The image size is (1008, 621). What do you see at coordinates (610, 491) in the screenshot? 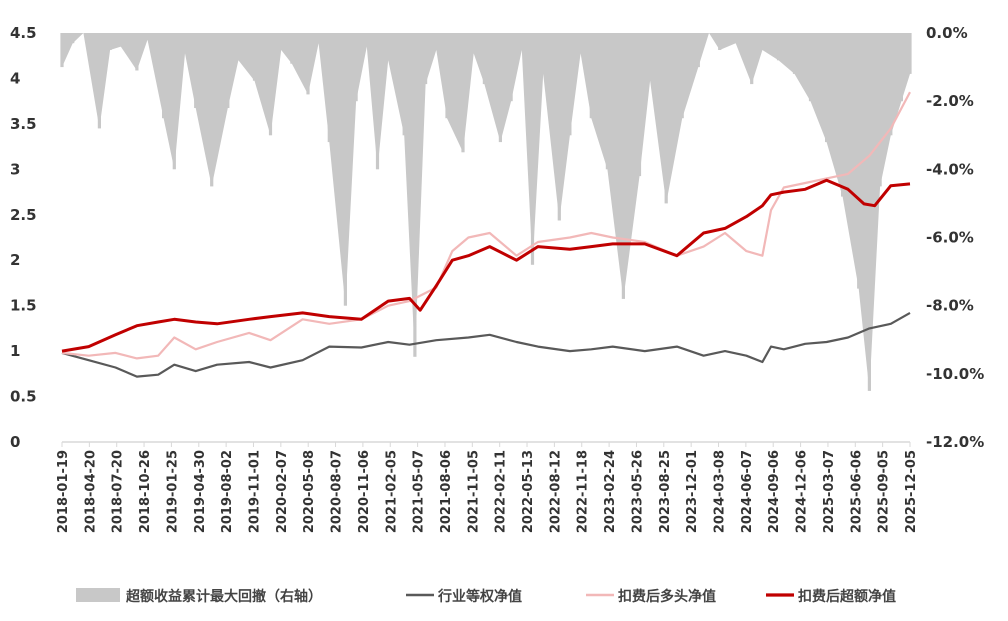
I see `x-tick-label: 2023-02-24` at bounding box center [610, 491].